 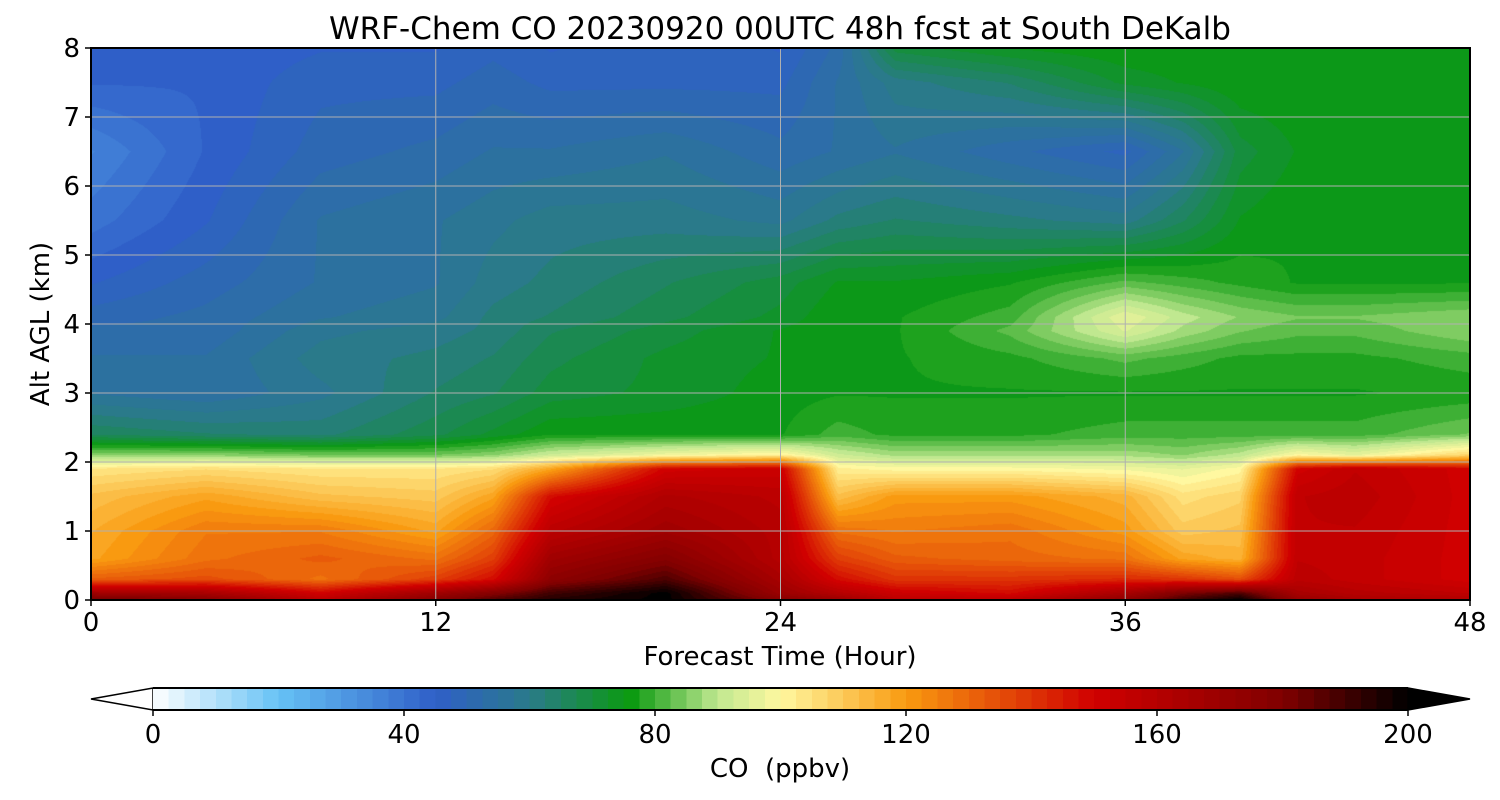 I want to click on y-tick-label: 3, so click(x=71, y=394).